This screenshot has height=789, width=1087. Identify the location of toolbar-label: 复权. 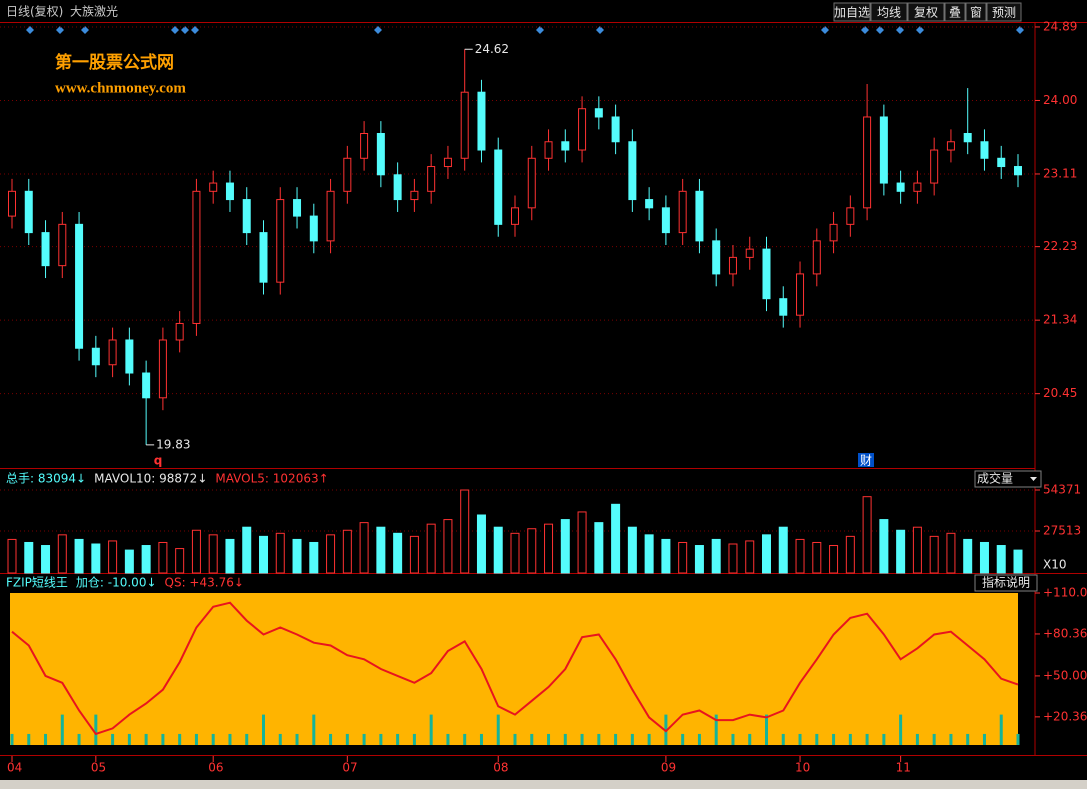
(926, 13).